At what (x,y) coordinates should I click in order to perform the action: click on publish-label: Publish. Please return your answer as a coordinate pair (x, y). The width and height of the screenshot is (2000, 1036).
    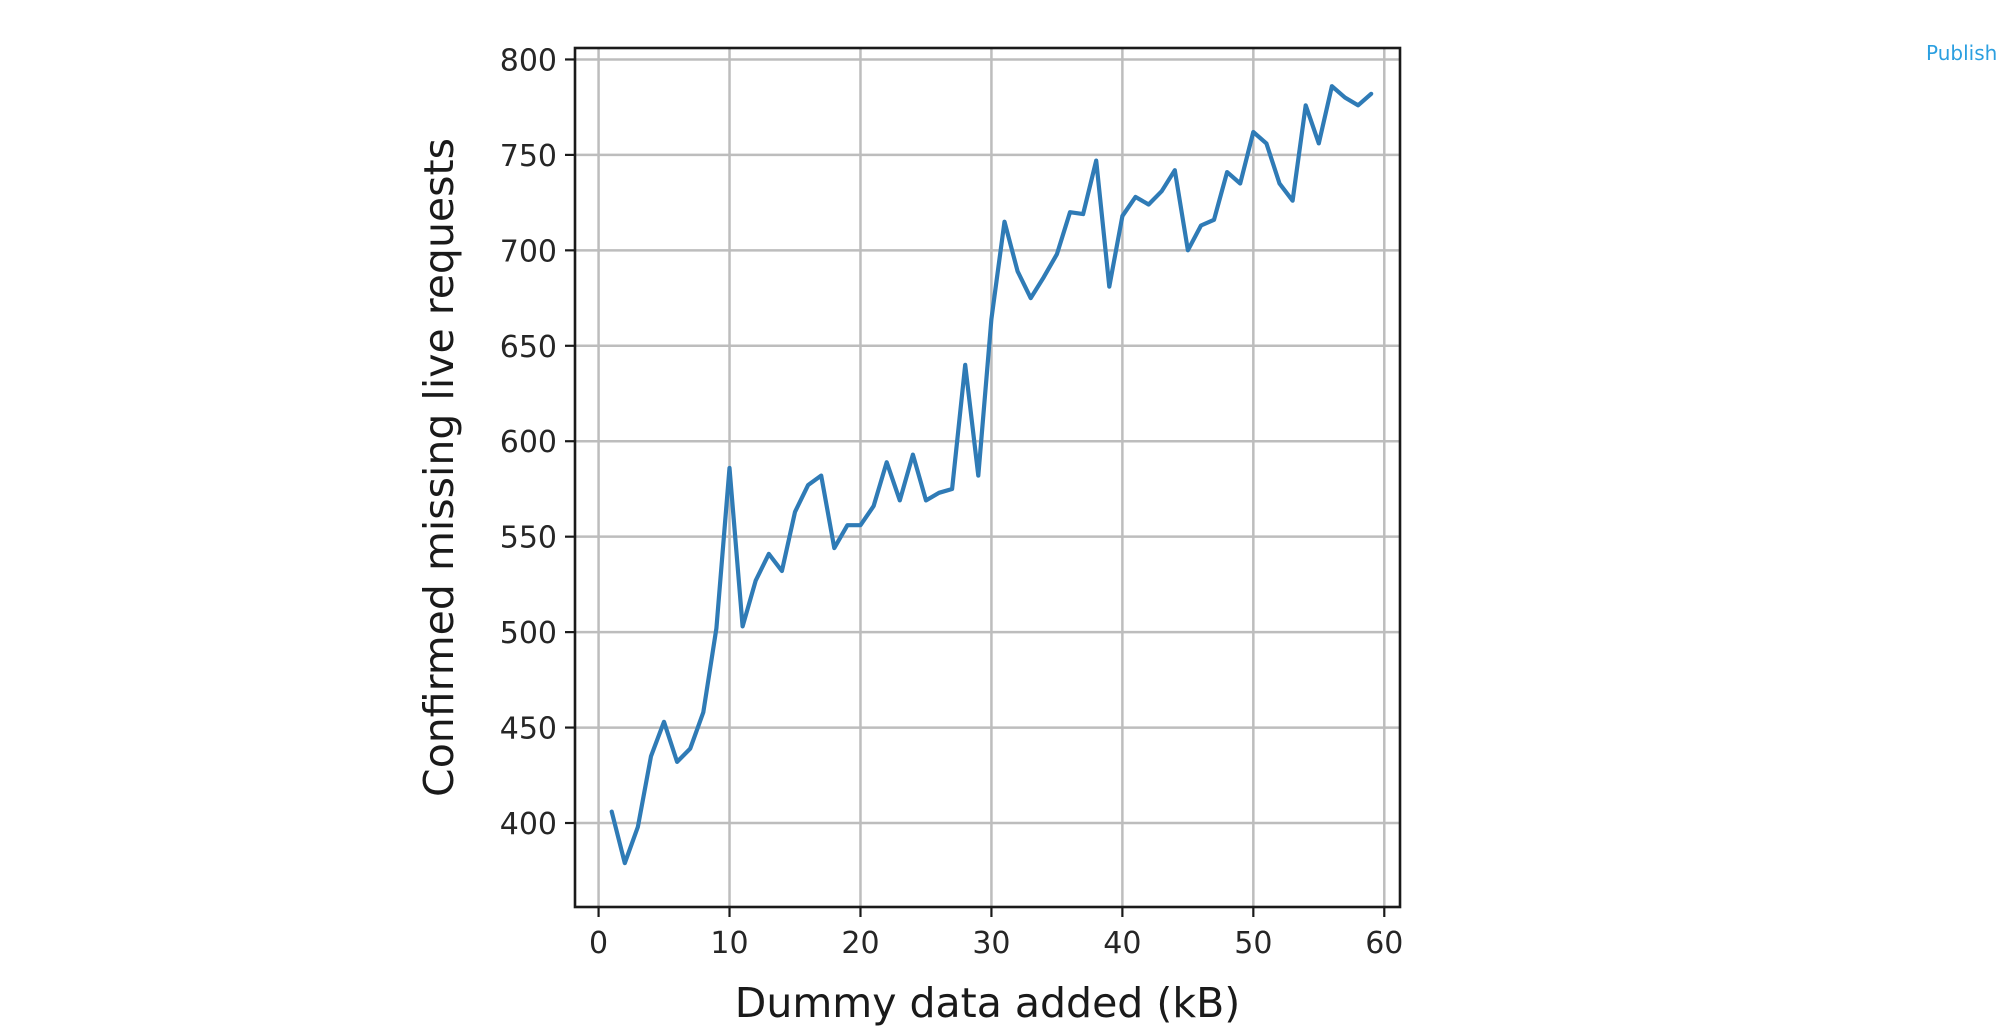
    Looking at the image, I should click on (1962, 53).